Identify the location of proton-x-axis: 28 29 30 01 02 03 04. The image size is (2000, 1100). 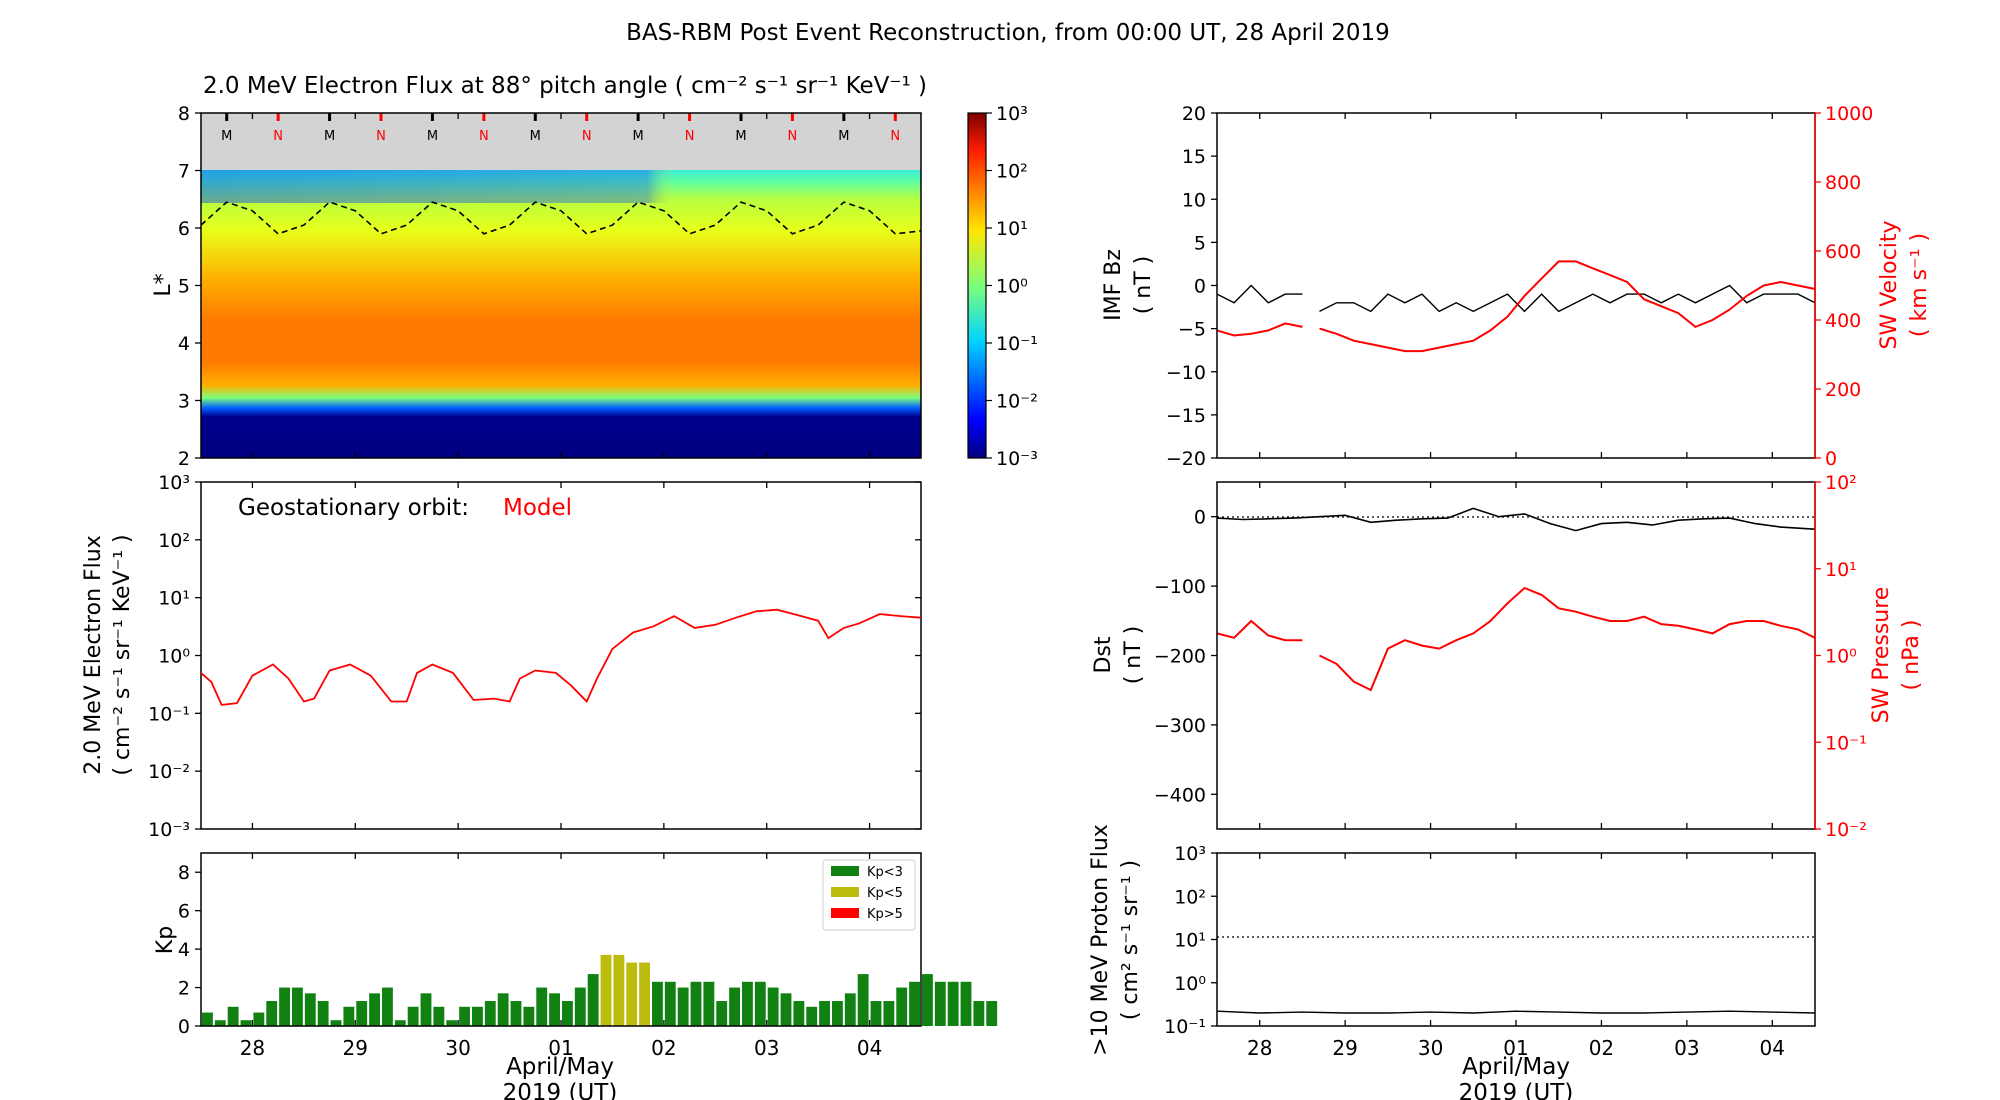
(1516, 956).